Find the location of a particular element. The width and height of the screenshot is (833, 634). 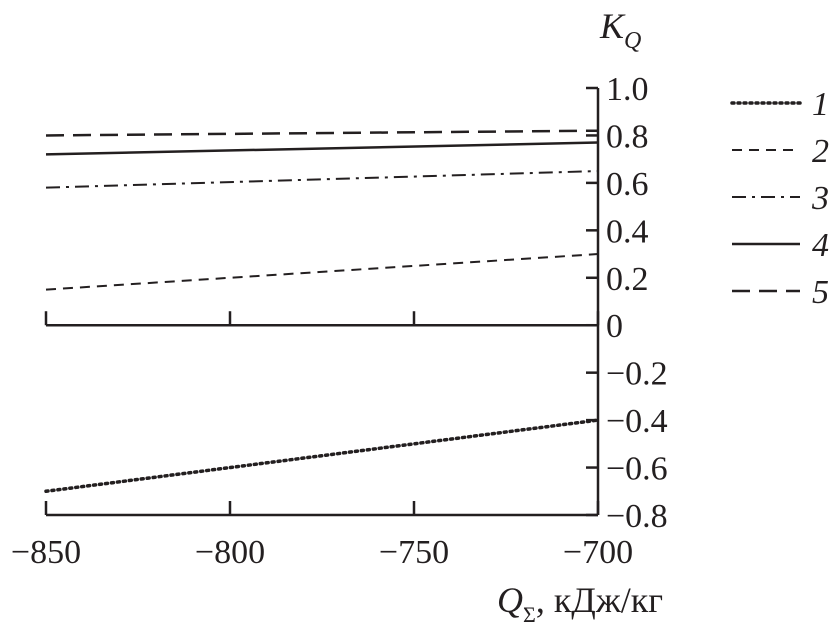

x-tick-label: −850 is located at coordinates (46, 552).